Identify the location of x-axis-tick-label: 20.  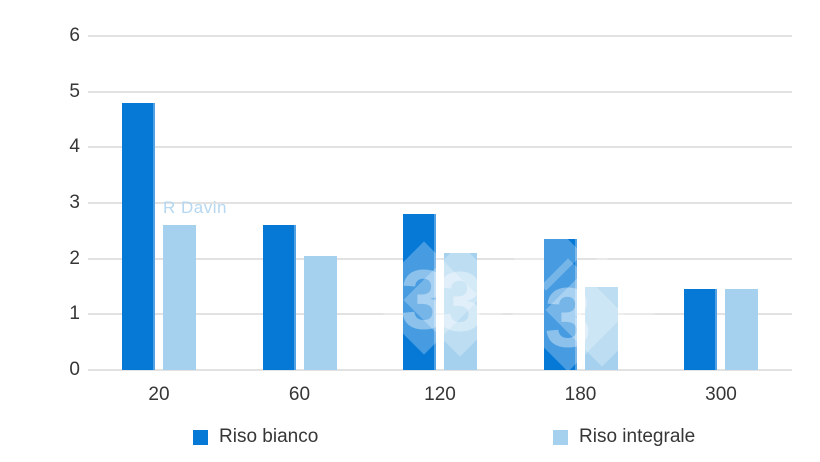
(159, 394).